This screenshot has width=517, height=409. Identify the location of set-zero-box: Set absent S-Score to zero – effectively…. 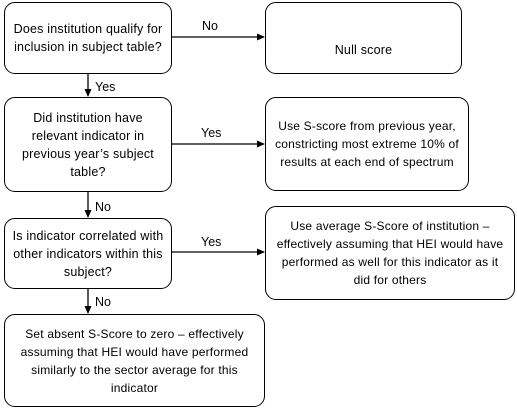
(134, 360).